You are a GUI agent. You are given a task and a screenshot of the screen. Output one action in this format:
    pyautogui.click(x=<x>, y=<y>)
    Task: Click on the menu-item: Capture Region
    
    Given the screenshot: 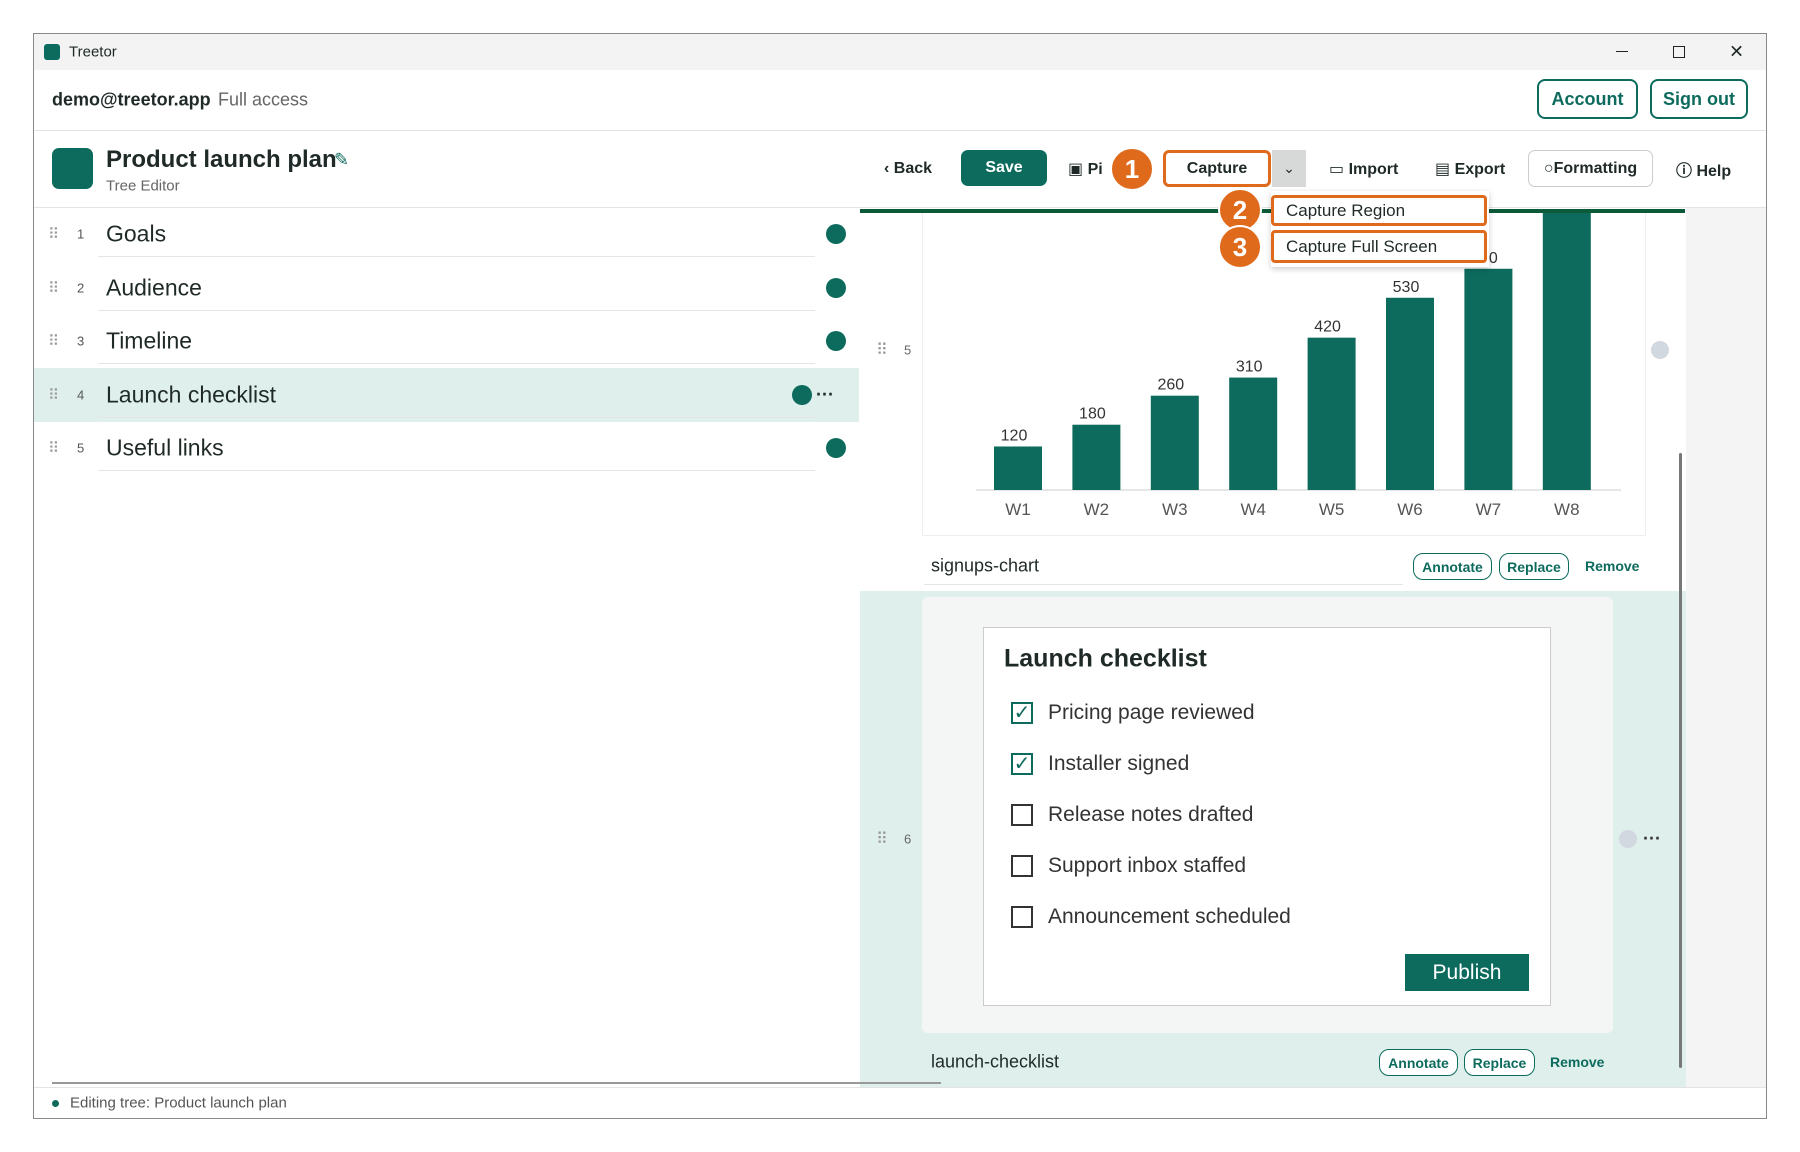 What is the action you would take?
    pyautogui.click(x=1379, y=210)
    